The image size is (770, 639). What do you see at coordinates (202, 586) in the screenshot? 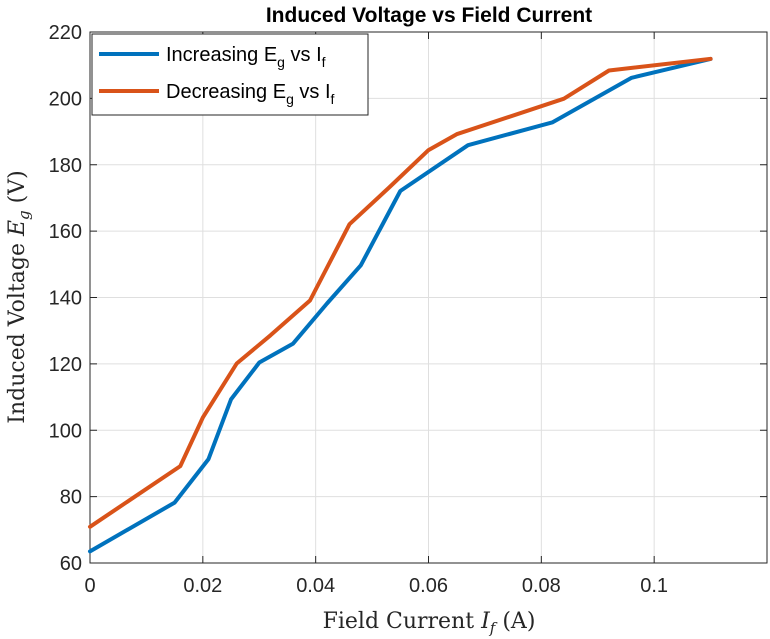
I see `x-tick-label: 0.02` at bounding box center [202, 586].